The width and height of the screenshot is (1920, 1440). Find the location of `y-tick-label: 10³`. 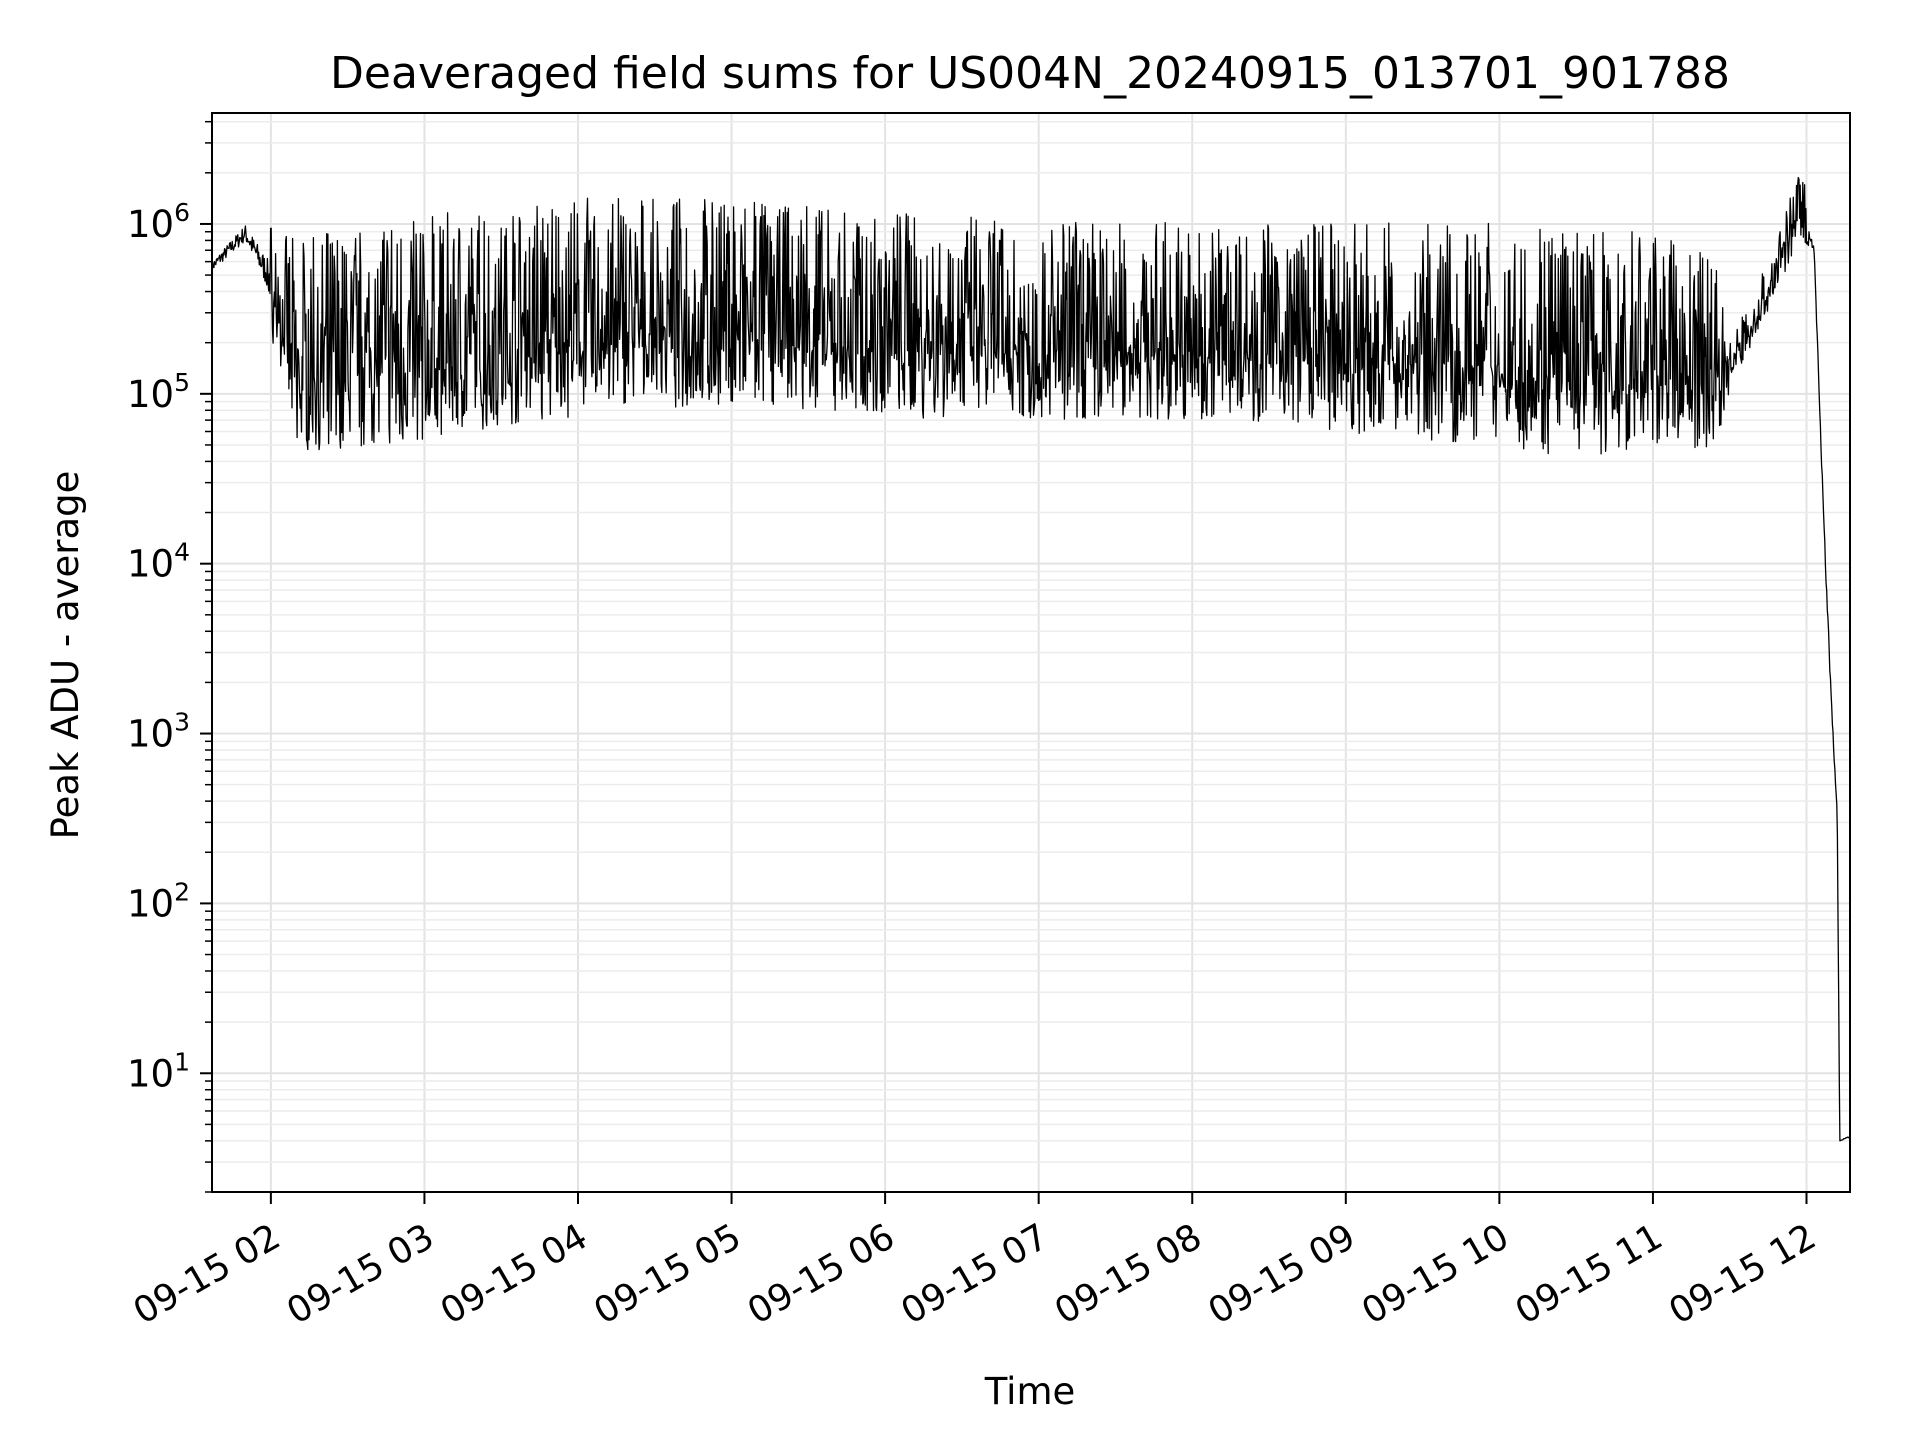

y-tick-label: 10³ is located at coordinates (158, 732).